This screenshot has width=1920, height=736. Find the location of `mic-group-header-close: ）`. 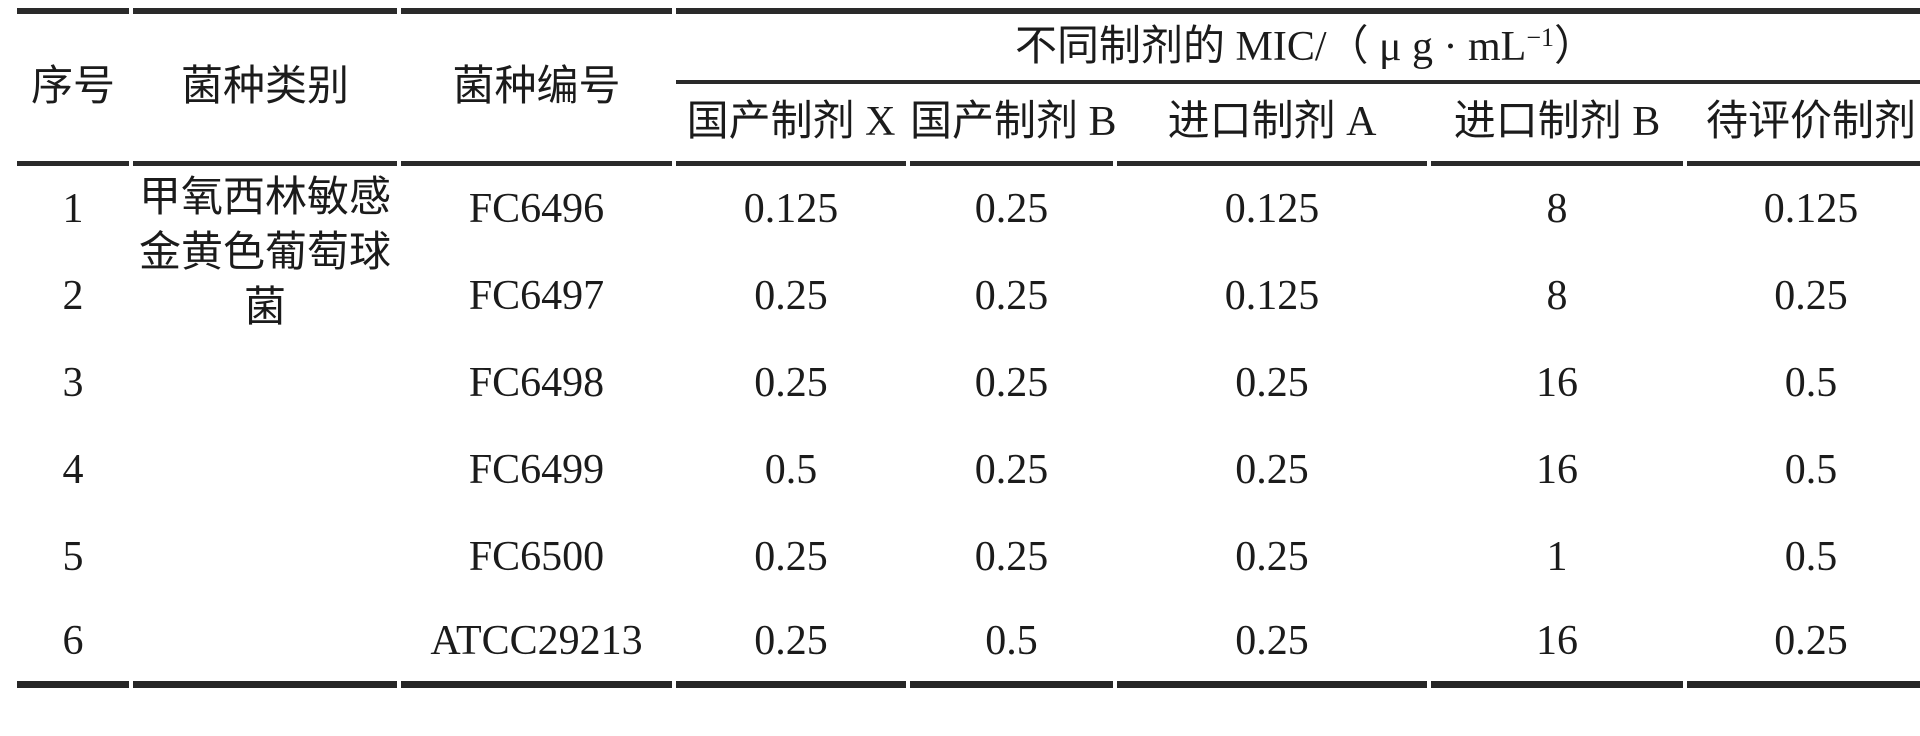

mic-group-header-close: ） is located at coordinates (1575, 46).